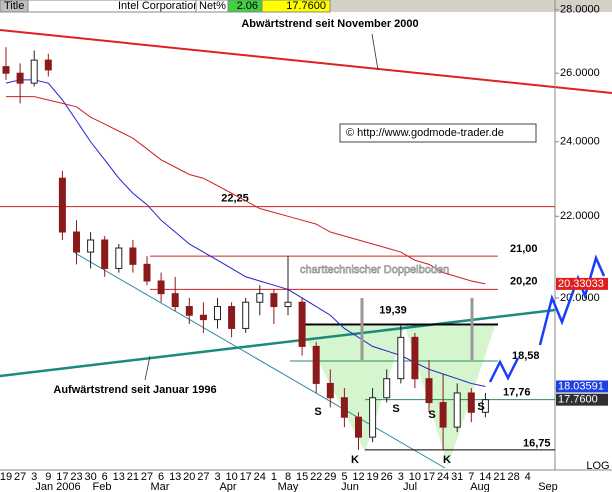  I want to click on x-tick-label: 30, so click(90, 477).